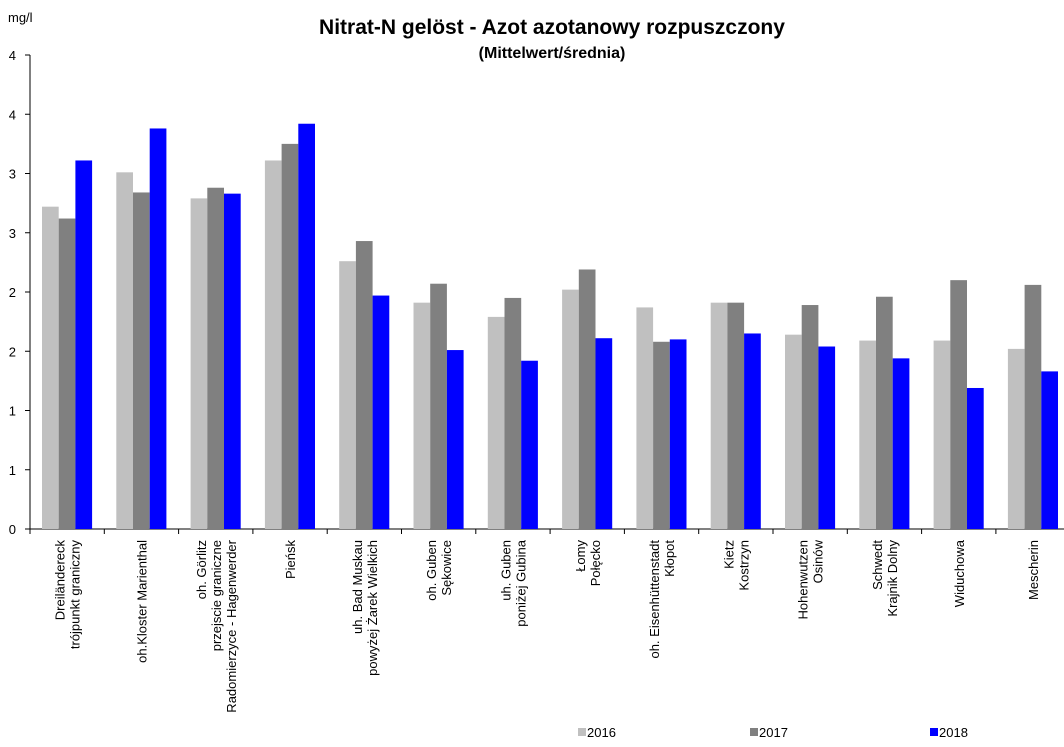 The image size is (1064, 747). I want to click on x-tick-label-line: Osinów, so click(818, 561).